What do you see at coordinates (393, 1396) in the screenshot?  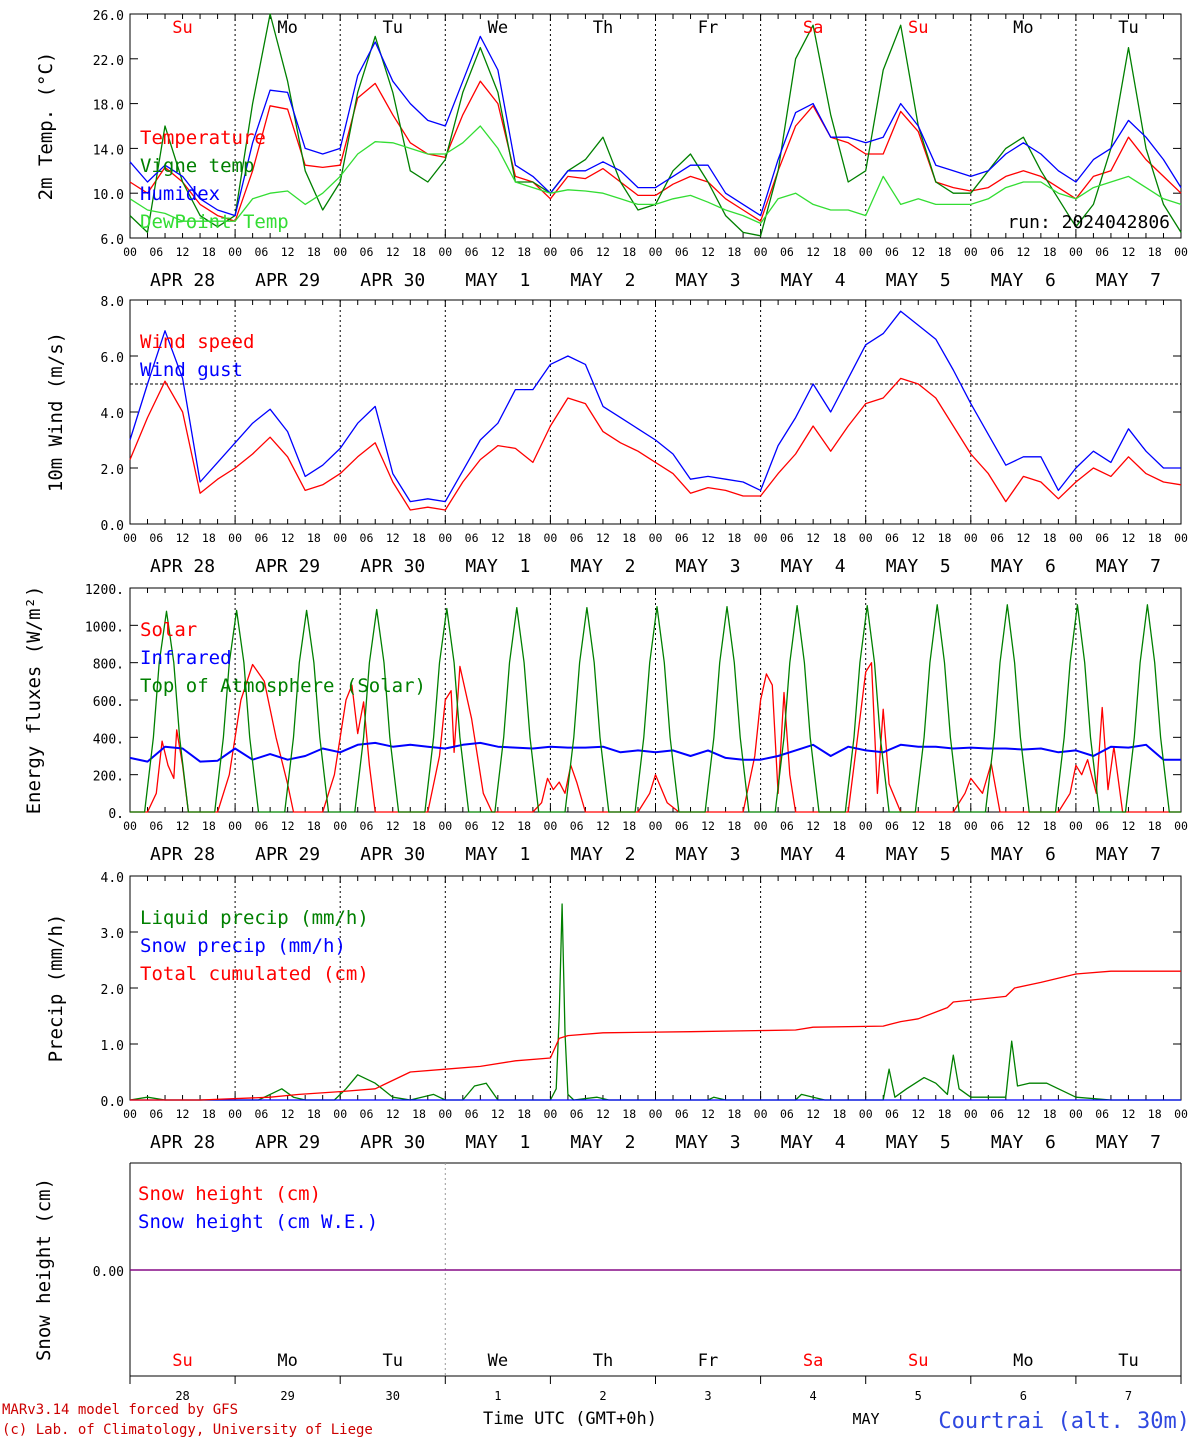 I see `day-number: 30` at bounding box center [393, 1396].